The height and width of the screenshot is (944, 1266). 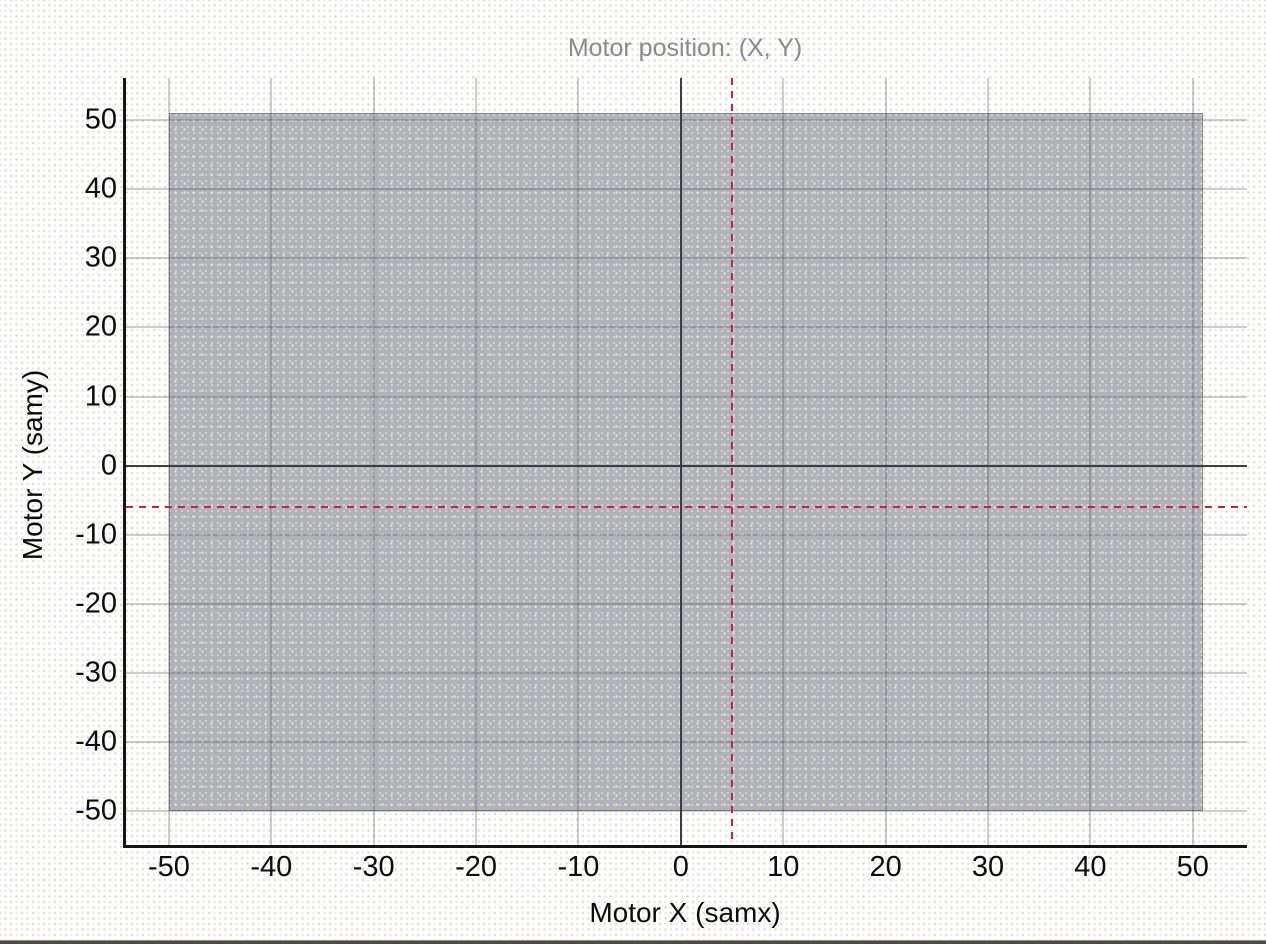 I want to click on crosshair-vertical-line, so click(x=732, y=461).